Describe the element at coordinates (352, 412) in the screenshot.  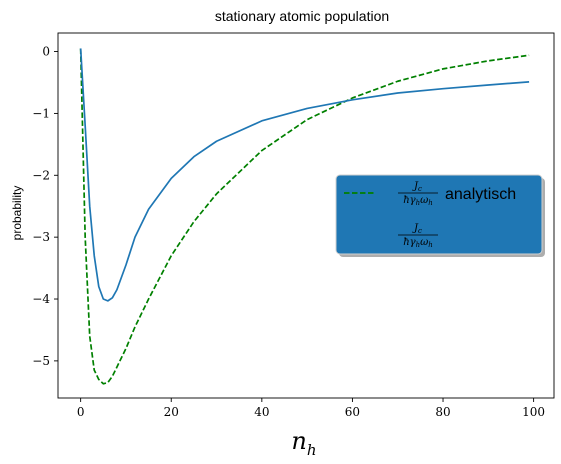
I see `x-tick-label-60: 60` at that location.